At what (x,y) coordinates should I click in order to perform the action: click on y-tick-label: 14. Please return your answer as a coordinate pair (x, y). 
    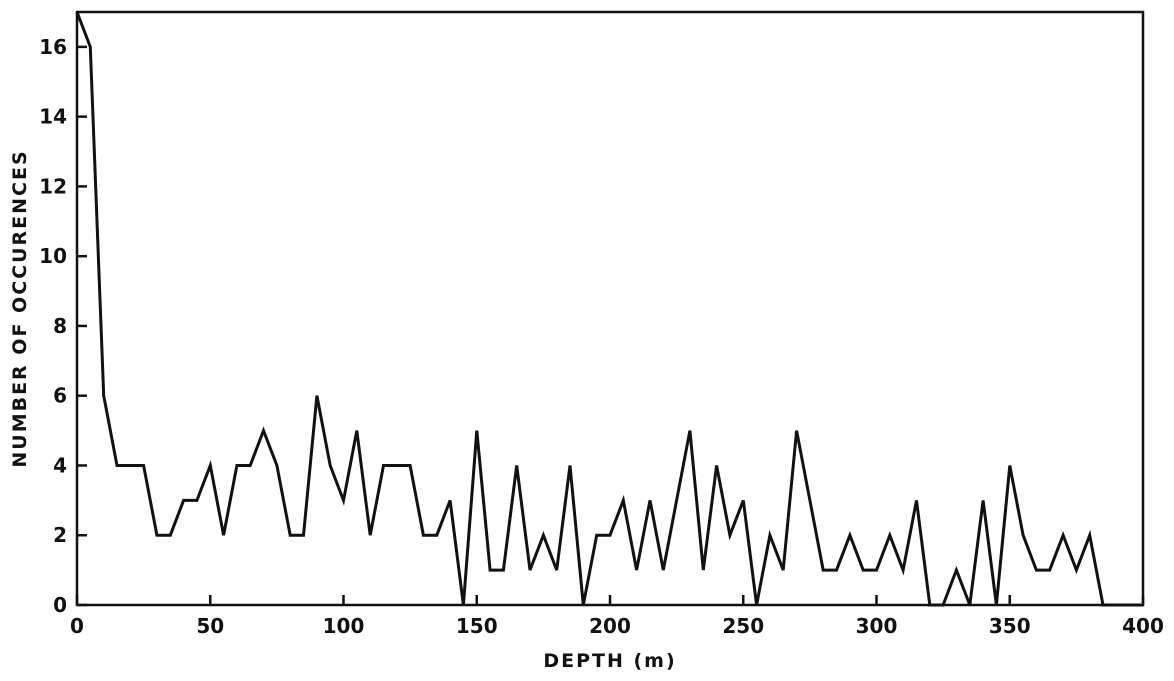
    Looking at the image, I should click on (53, 117).